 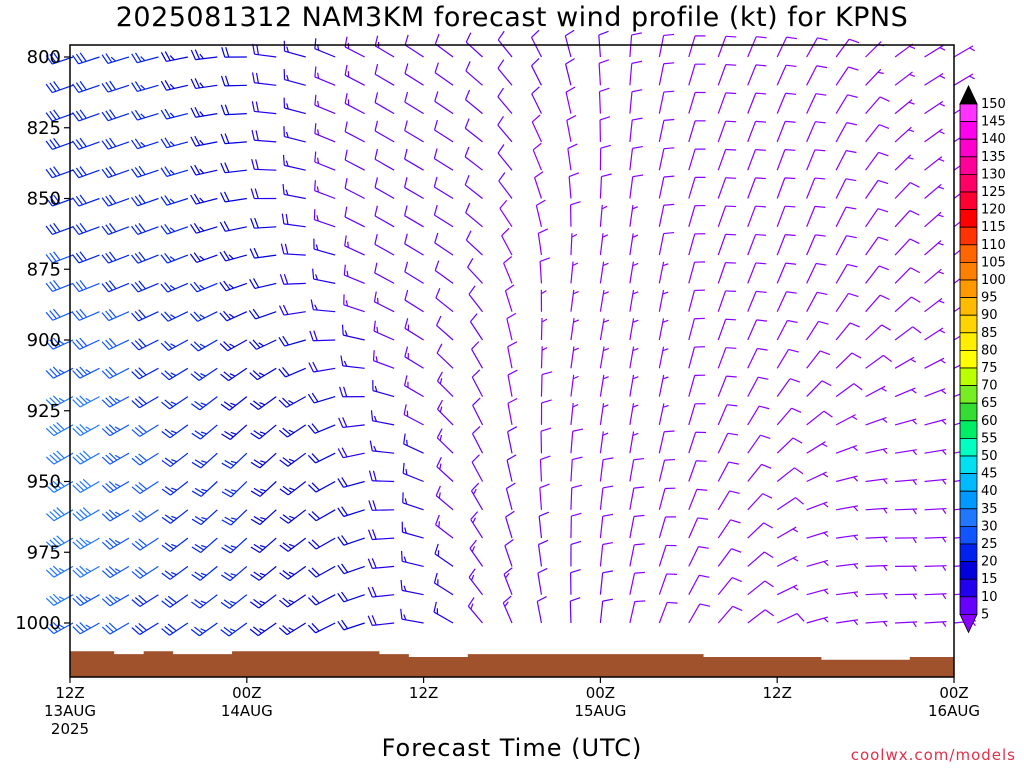 What do you see at coordinates (989, 403) in the screenshot?
I see `colorbar-label: 65` at bounding box center [989, 403].